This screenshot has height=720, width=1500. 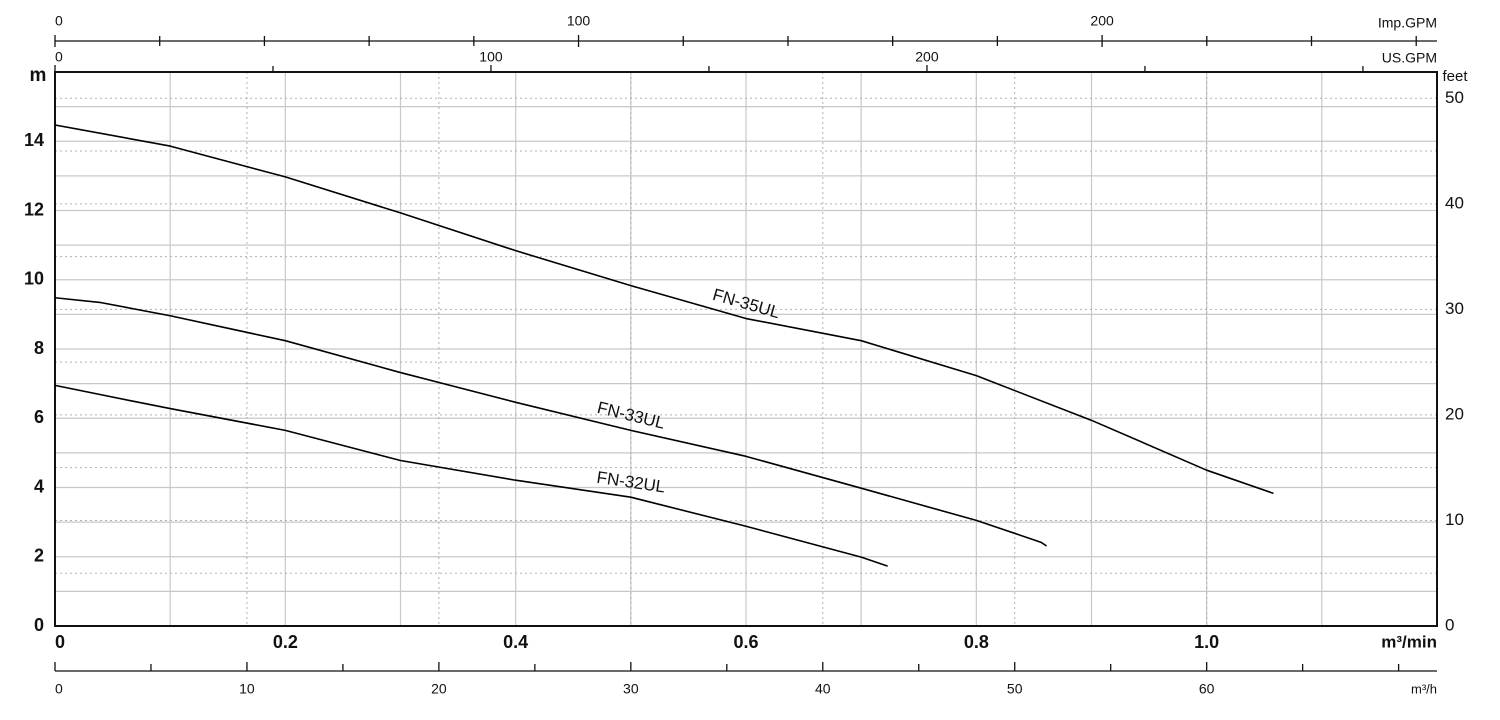 I want to click on y2-tick-label: 40, so click(x=1454, y=202).